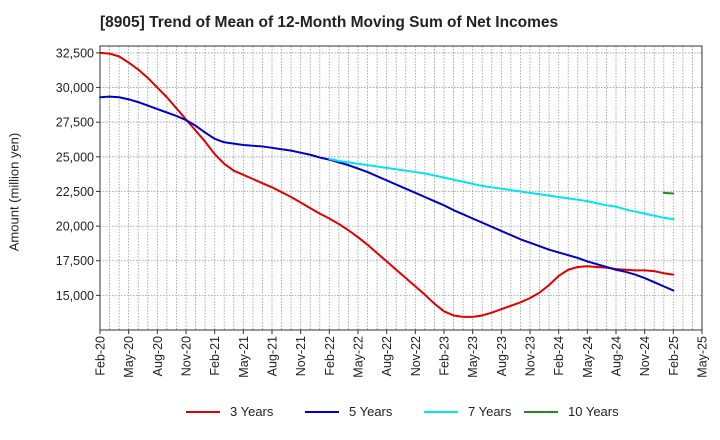 The height and width of the screenshot is (440, 720). I want to click on x-tick-label: Feb-25, so click(674, 356).